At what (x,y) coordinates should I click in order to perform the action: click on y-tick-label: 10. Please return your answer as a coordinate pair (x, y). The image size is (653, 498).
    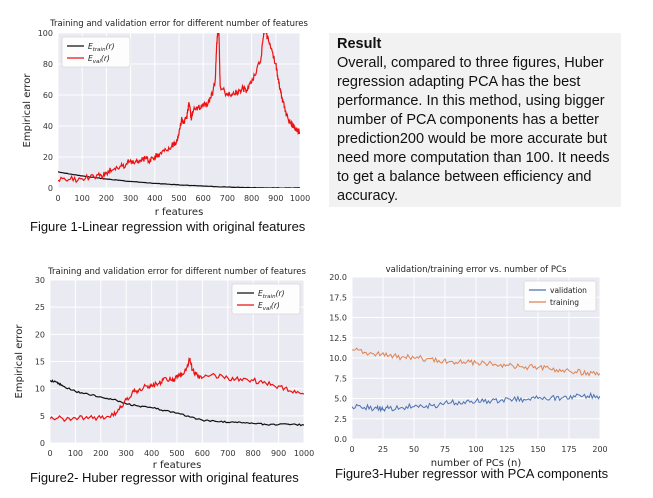
    Looking at the image, I should click on (40, 389).